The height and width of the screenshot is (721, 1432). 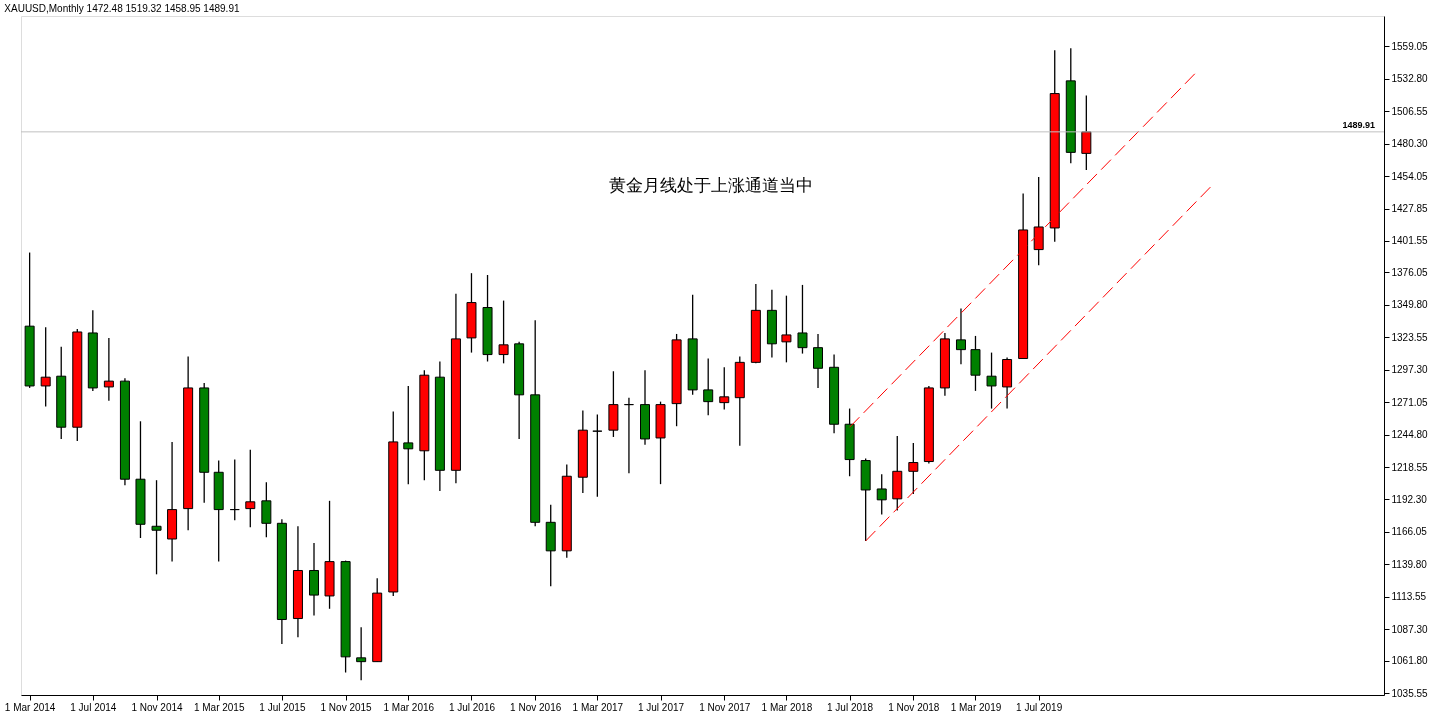 I want to click on x-tick-label: 1 Mar 2015, so click(x=219, y=707).